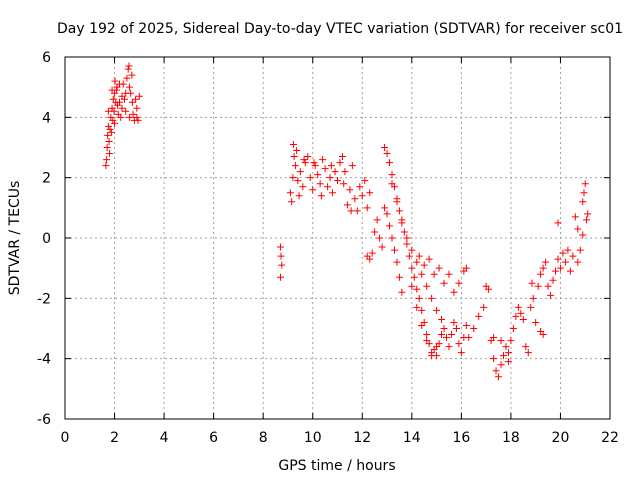 This screenshot has height=480, width=640. Describe the element at coordinates (44, 360) in the screenshot. I see `y-tick-label: -4` at that location.